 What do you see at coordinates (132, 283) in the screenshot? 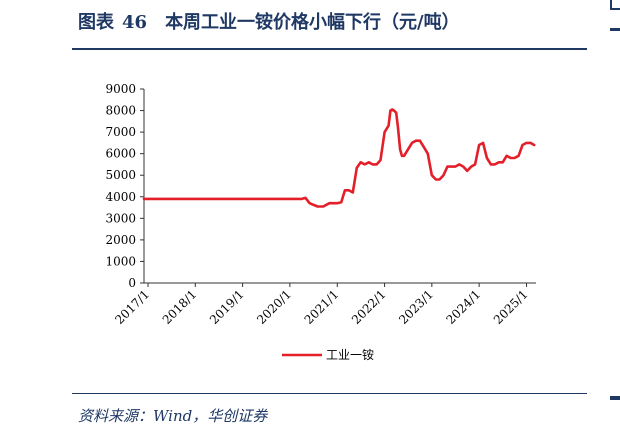
I see `y-tick-label: 0` at bounding box center [132, 283].